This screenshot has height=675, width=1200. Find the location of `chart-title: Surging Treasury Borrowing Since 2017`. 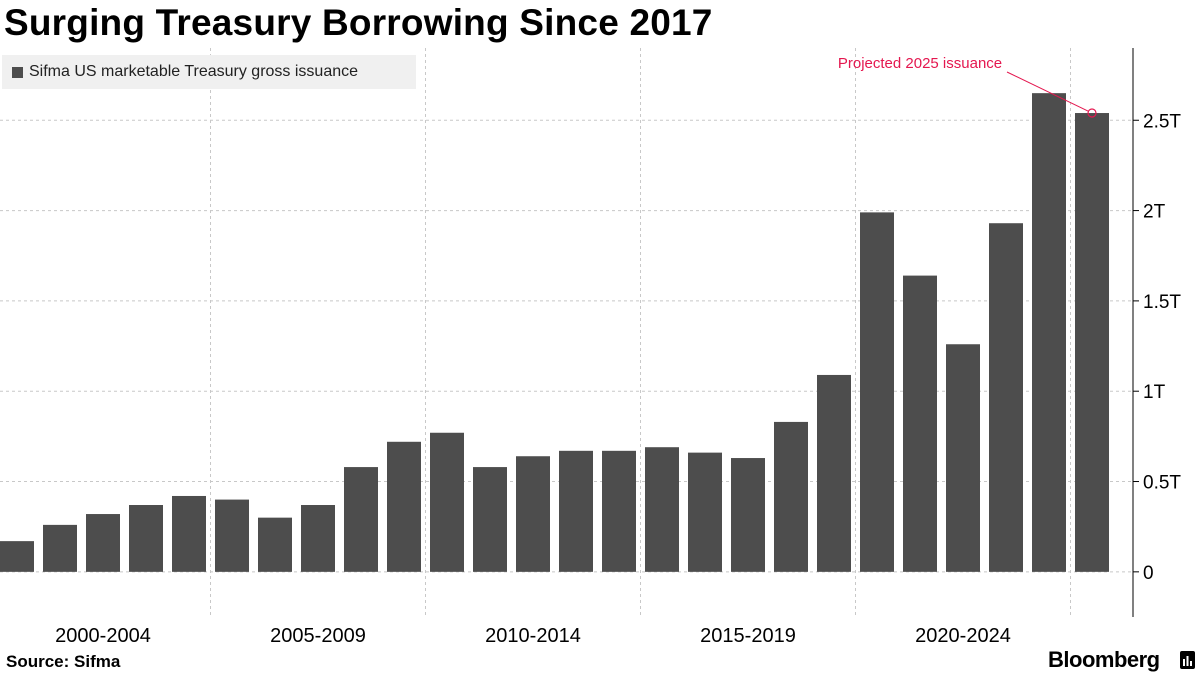

chart-title: Surging Treasury Borrowing Since 2017 is located at coordinates (358, 22).